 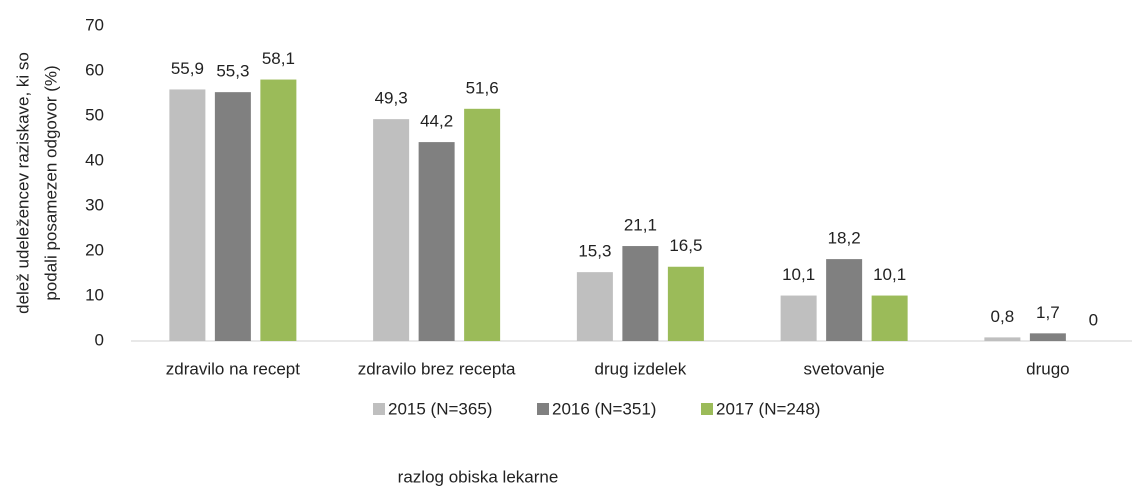 What do you see at coordinates (641, 368) in the screenshot?
I see `x-tick-label: drug izdelek` at bounding box center [641, 368].